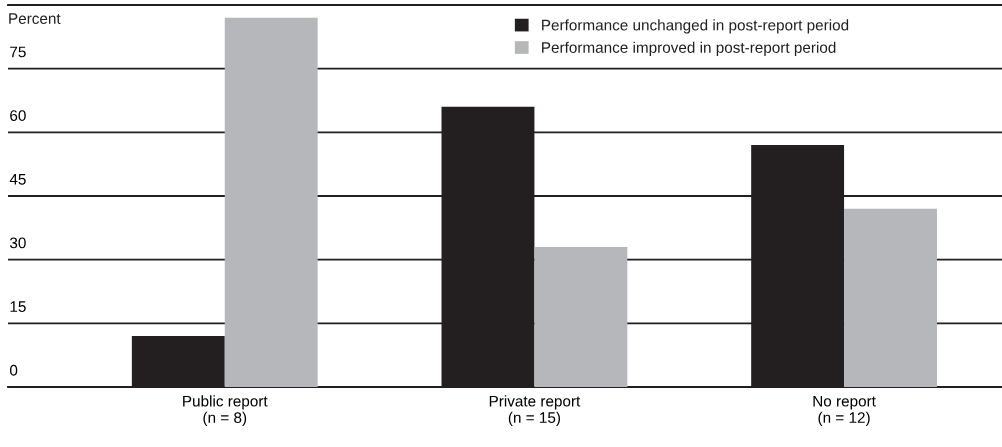  What do you see at coordinates (689, 48) in the screenshot?
I see `legend-label: Performance improved in post-report period` at bounding box center [689, 48].